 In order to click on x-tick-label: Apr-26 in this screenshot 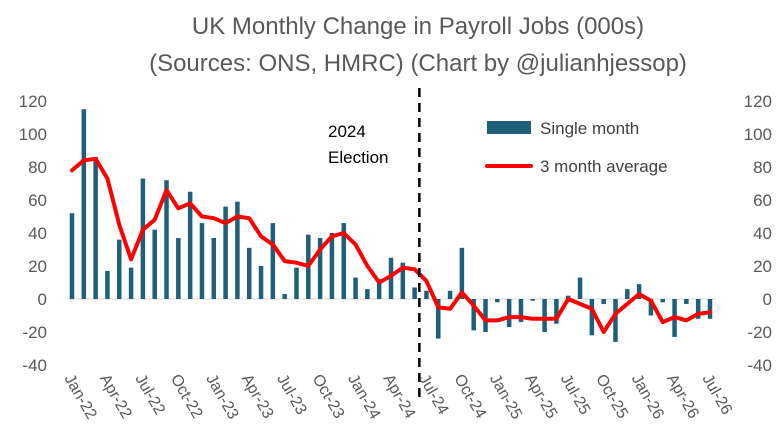, I will do `click(682, 397)`.